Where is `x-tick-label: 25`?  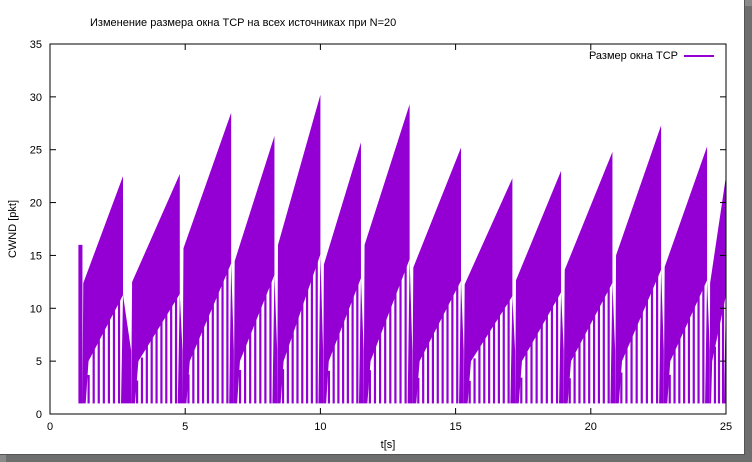
x-tick-label: 25 is located at coordinates (726, 427).